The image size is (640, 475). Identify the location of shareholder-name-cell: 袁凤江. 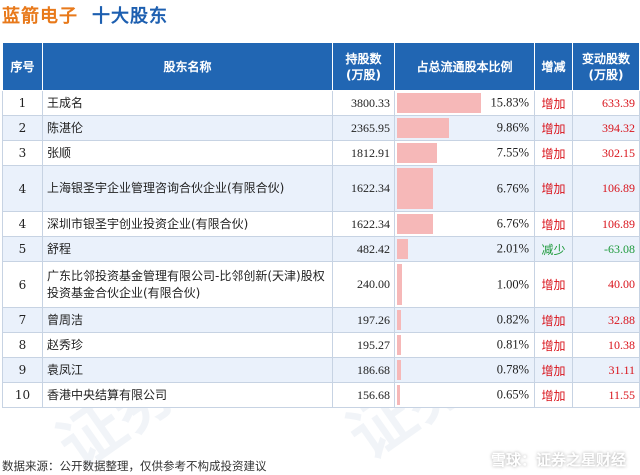
(187, 370).